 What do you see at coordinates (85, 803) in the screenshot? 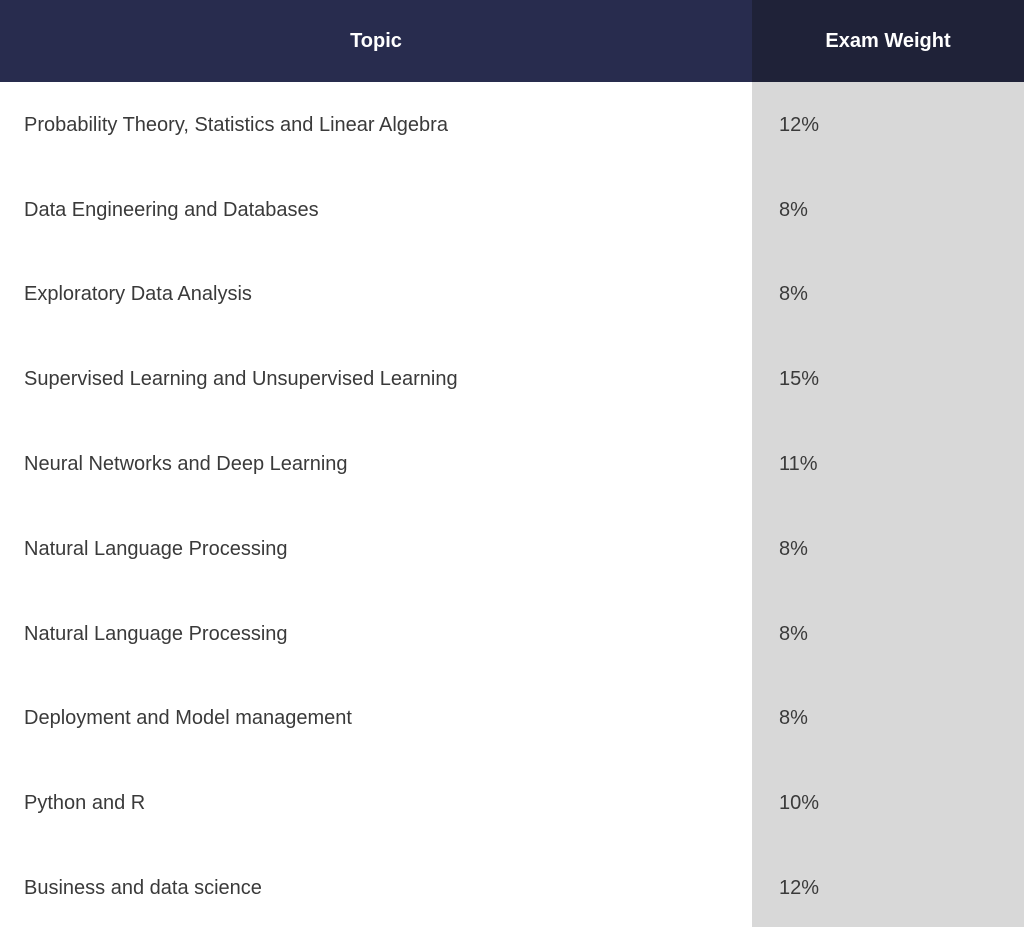
I see `topic-cell: Python and R` at bounding box center [85, 803].